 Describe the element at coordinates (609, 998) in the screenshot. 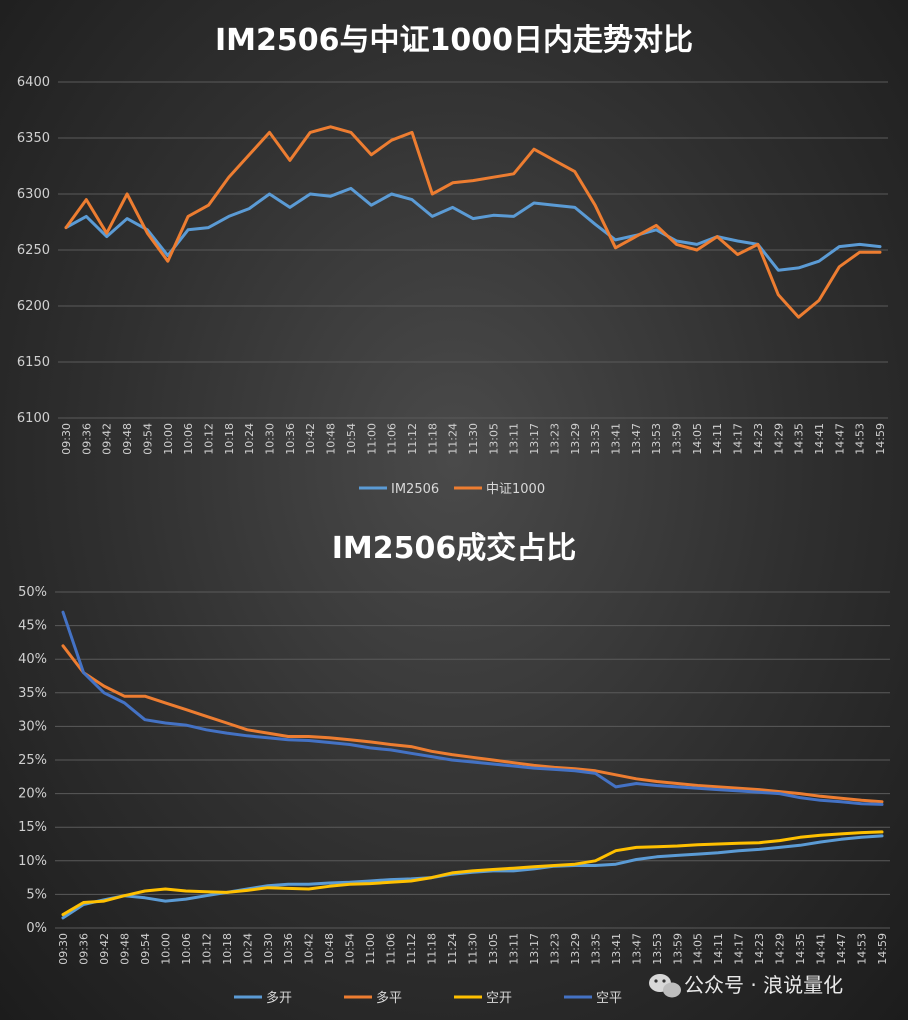

I see `legend-label: 空平` at that location.